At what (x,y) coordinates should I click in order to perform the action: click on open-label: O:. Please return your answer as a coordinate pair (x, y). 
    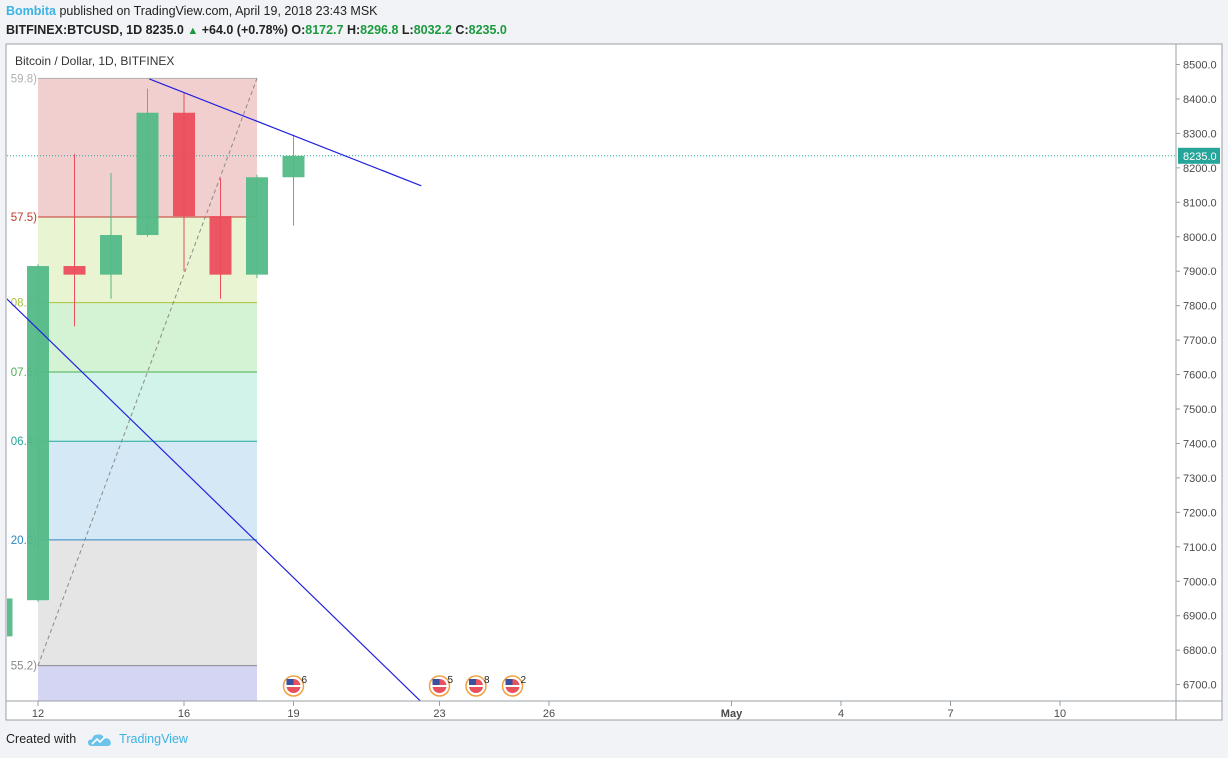
    Looking at the image, I should click on (298, 30).